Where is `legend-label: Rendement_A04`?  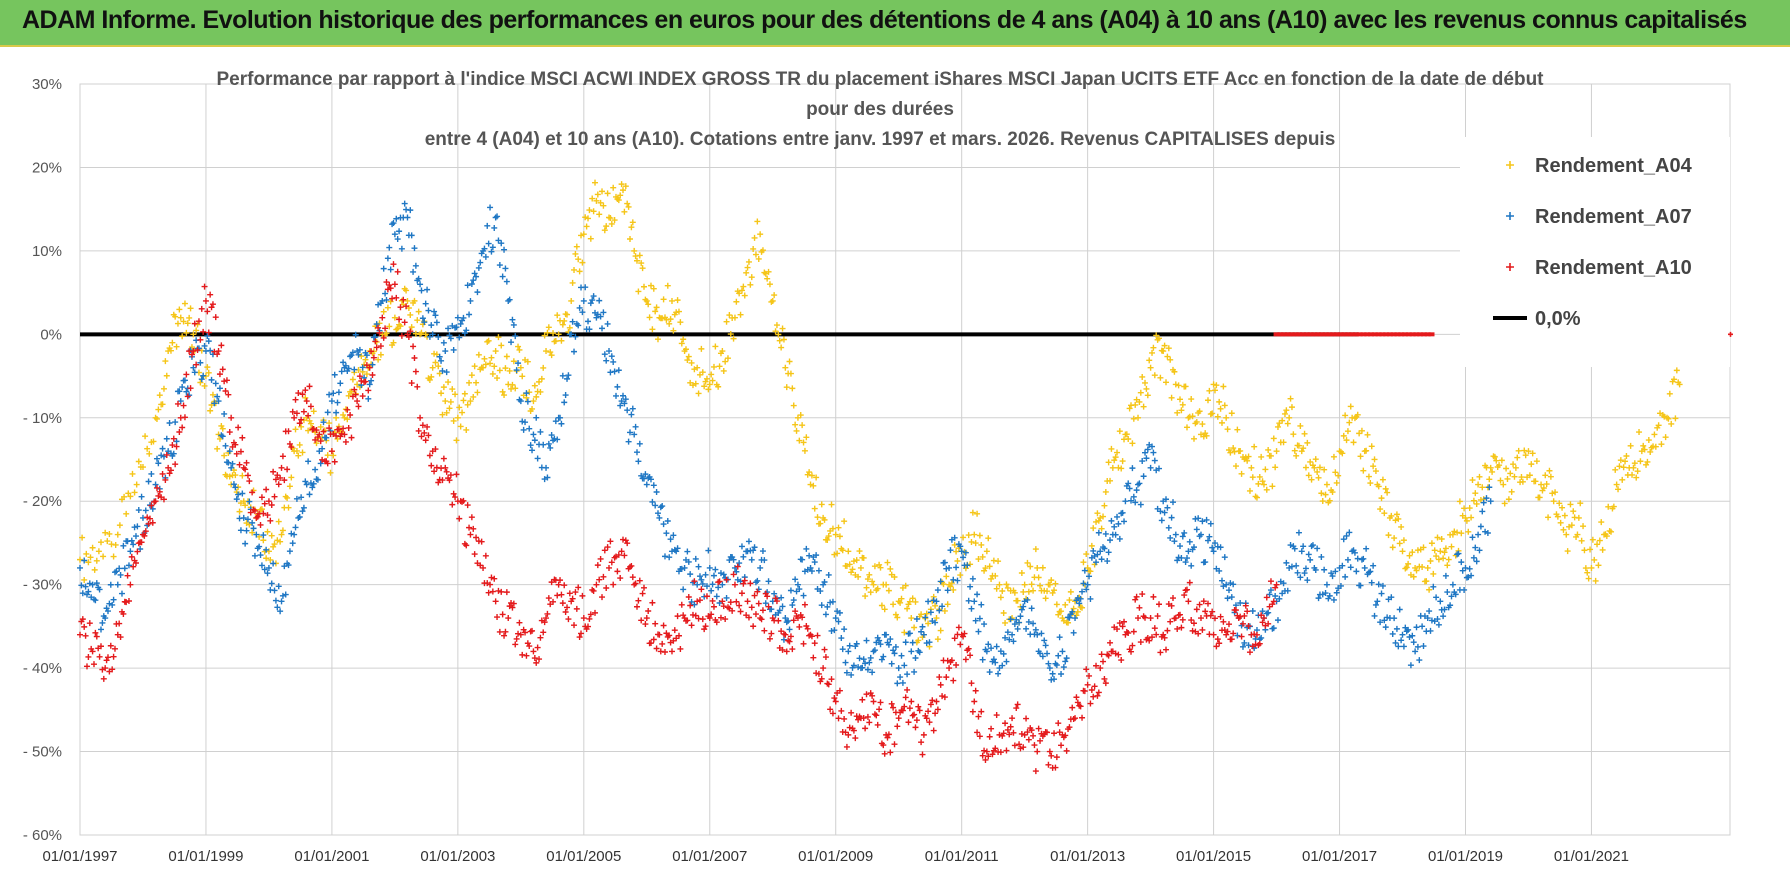
legend-label: Rendement_A04 is located at coordinates (1614, 166).